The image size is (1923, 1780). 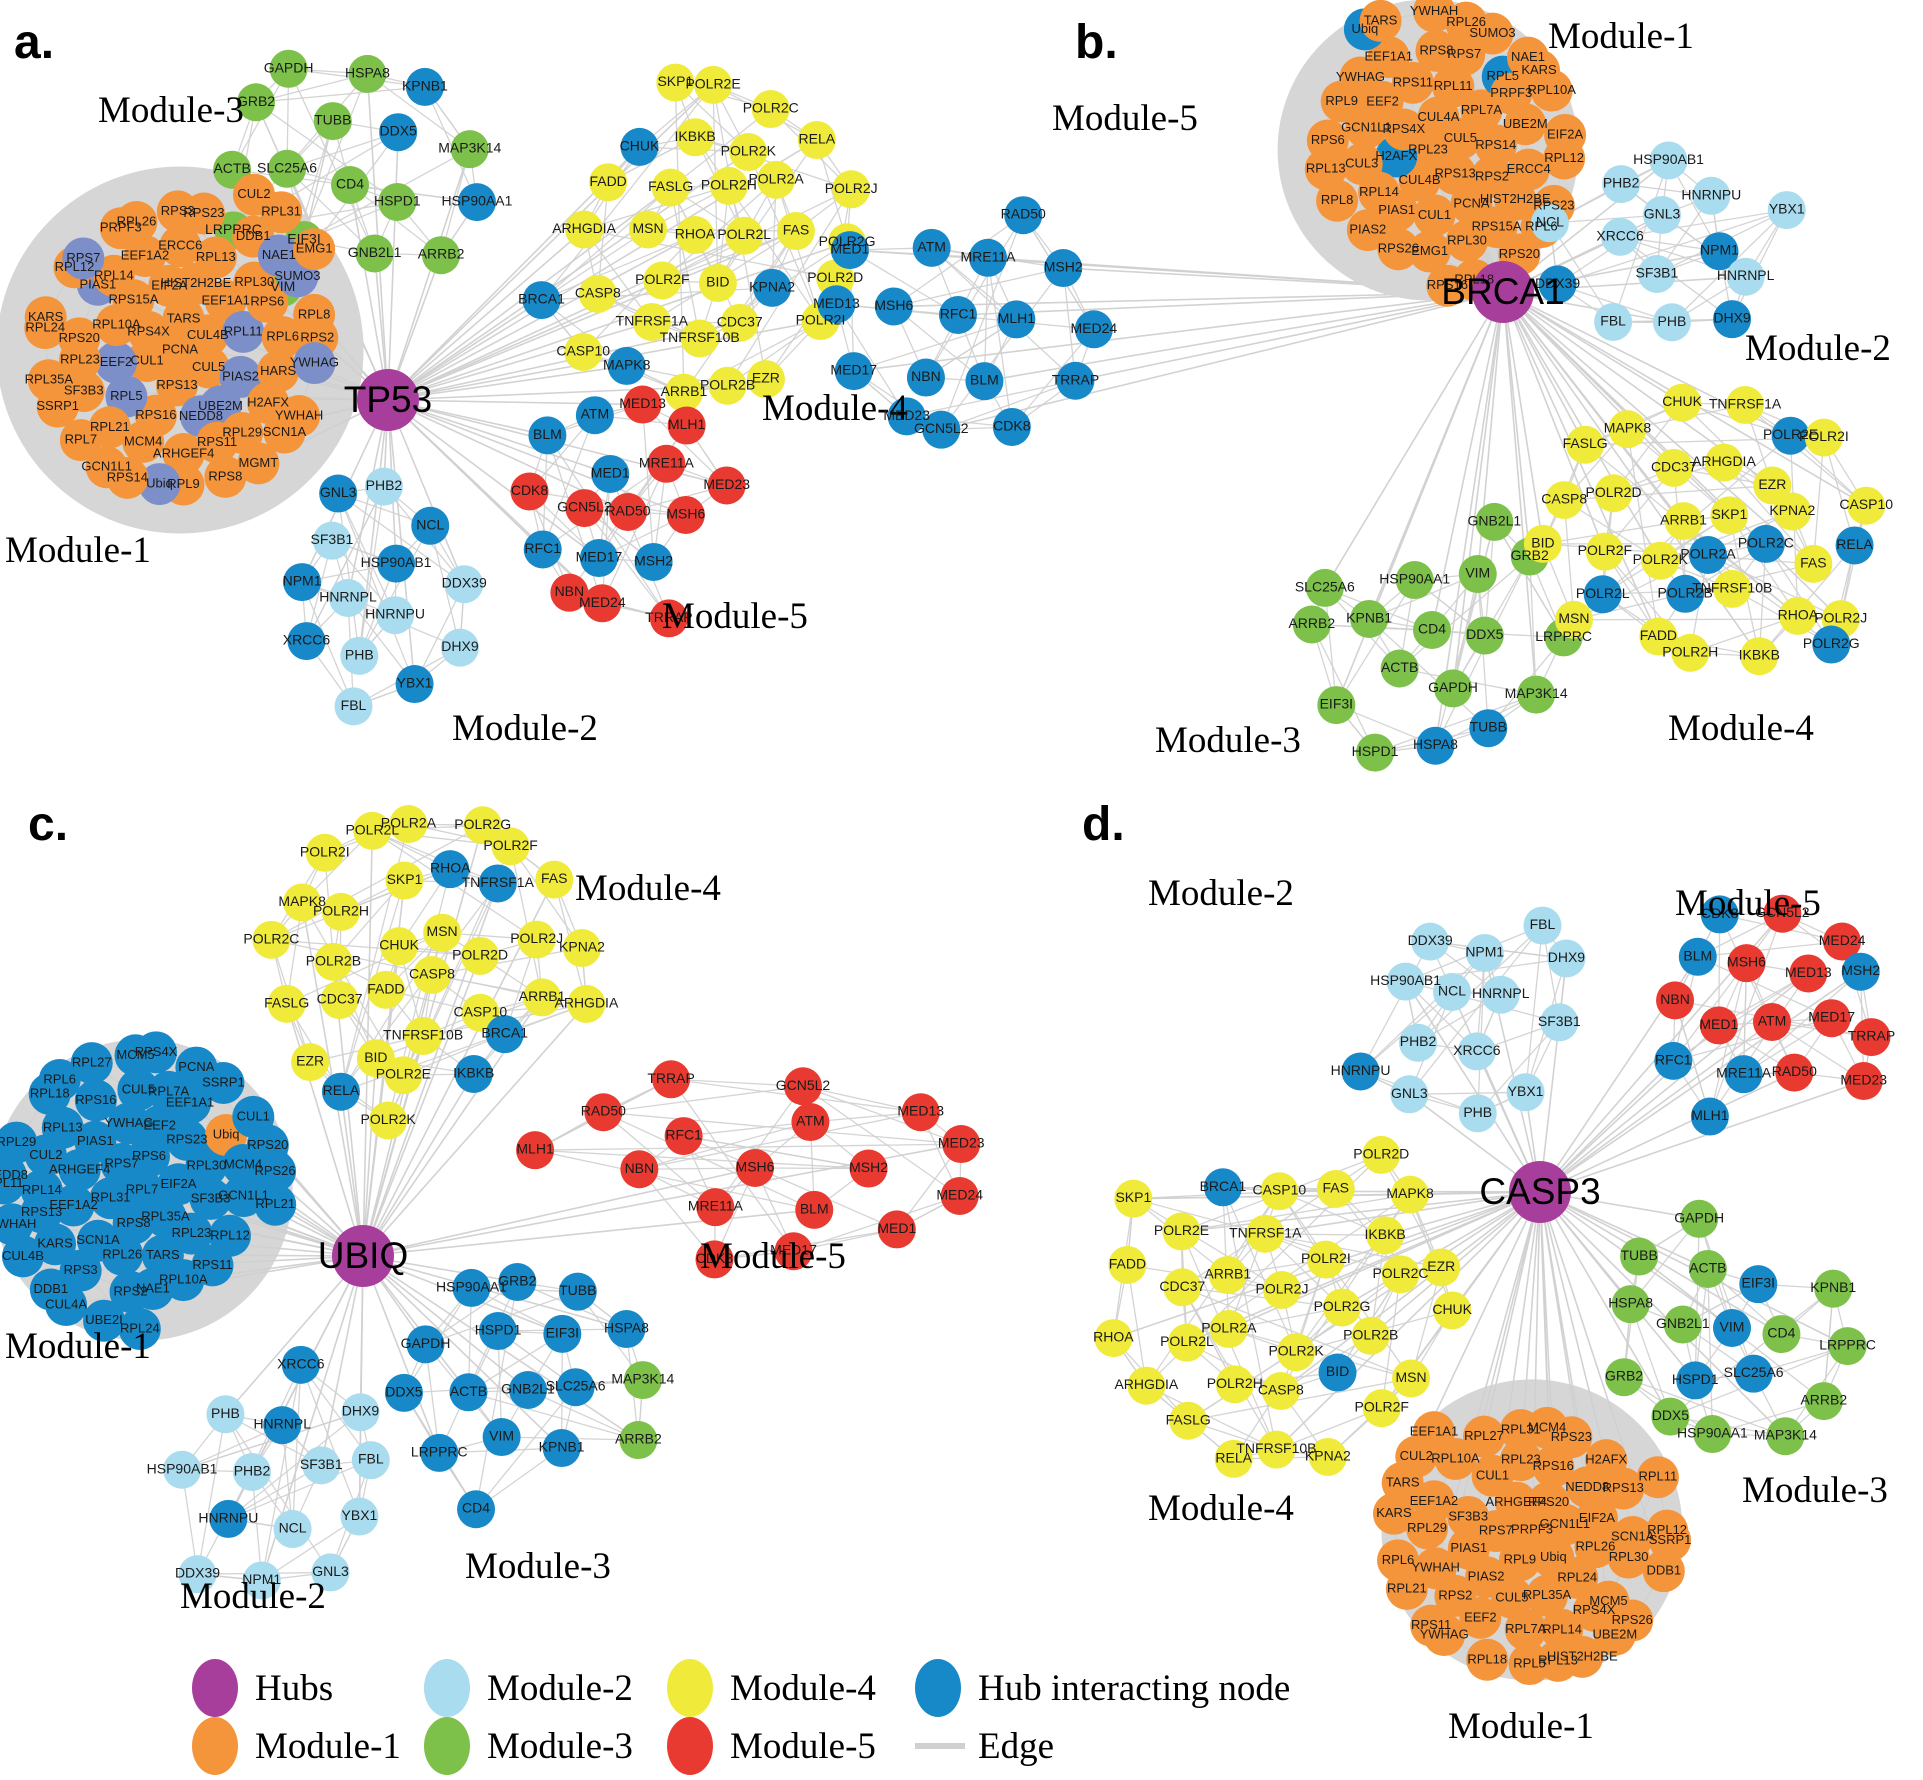 What do you see at coordinates (195, 282) in the screenshot?
I see `gene-label: HIST2H2BE` at bounding box center [195, 282].